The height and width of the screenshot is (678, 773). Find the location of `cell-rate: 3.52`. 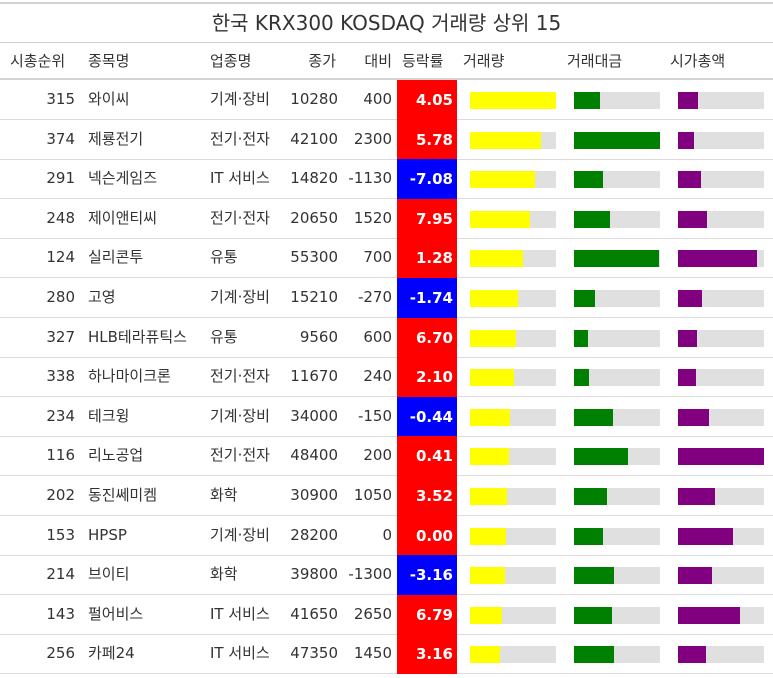

cell-rate: 3.52 is located at coordinates (427, 496).